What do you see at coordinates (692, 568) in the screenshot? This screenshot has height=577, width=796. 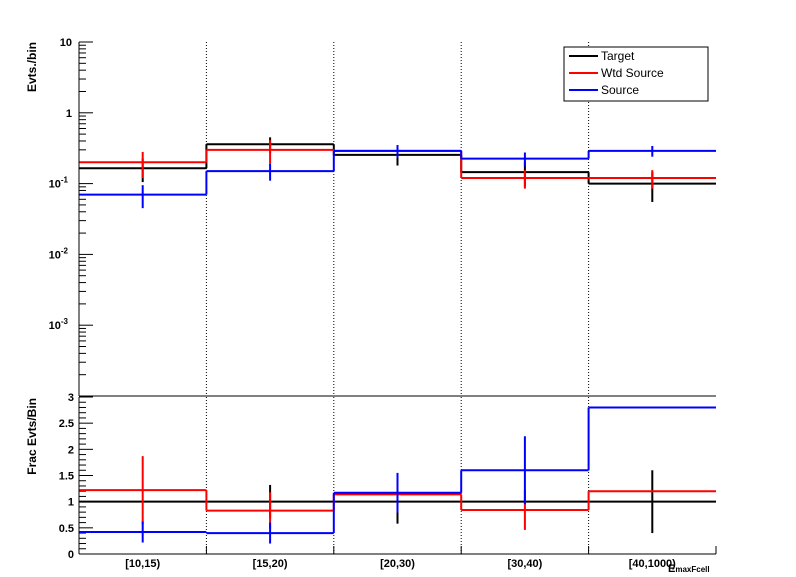 I see `x-axis-label-sub: maxFcell` at bounding box center [692, 568].